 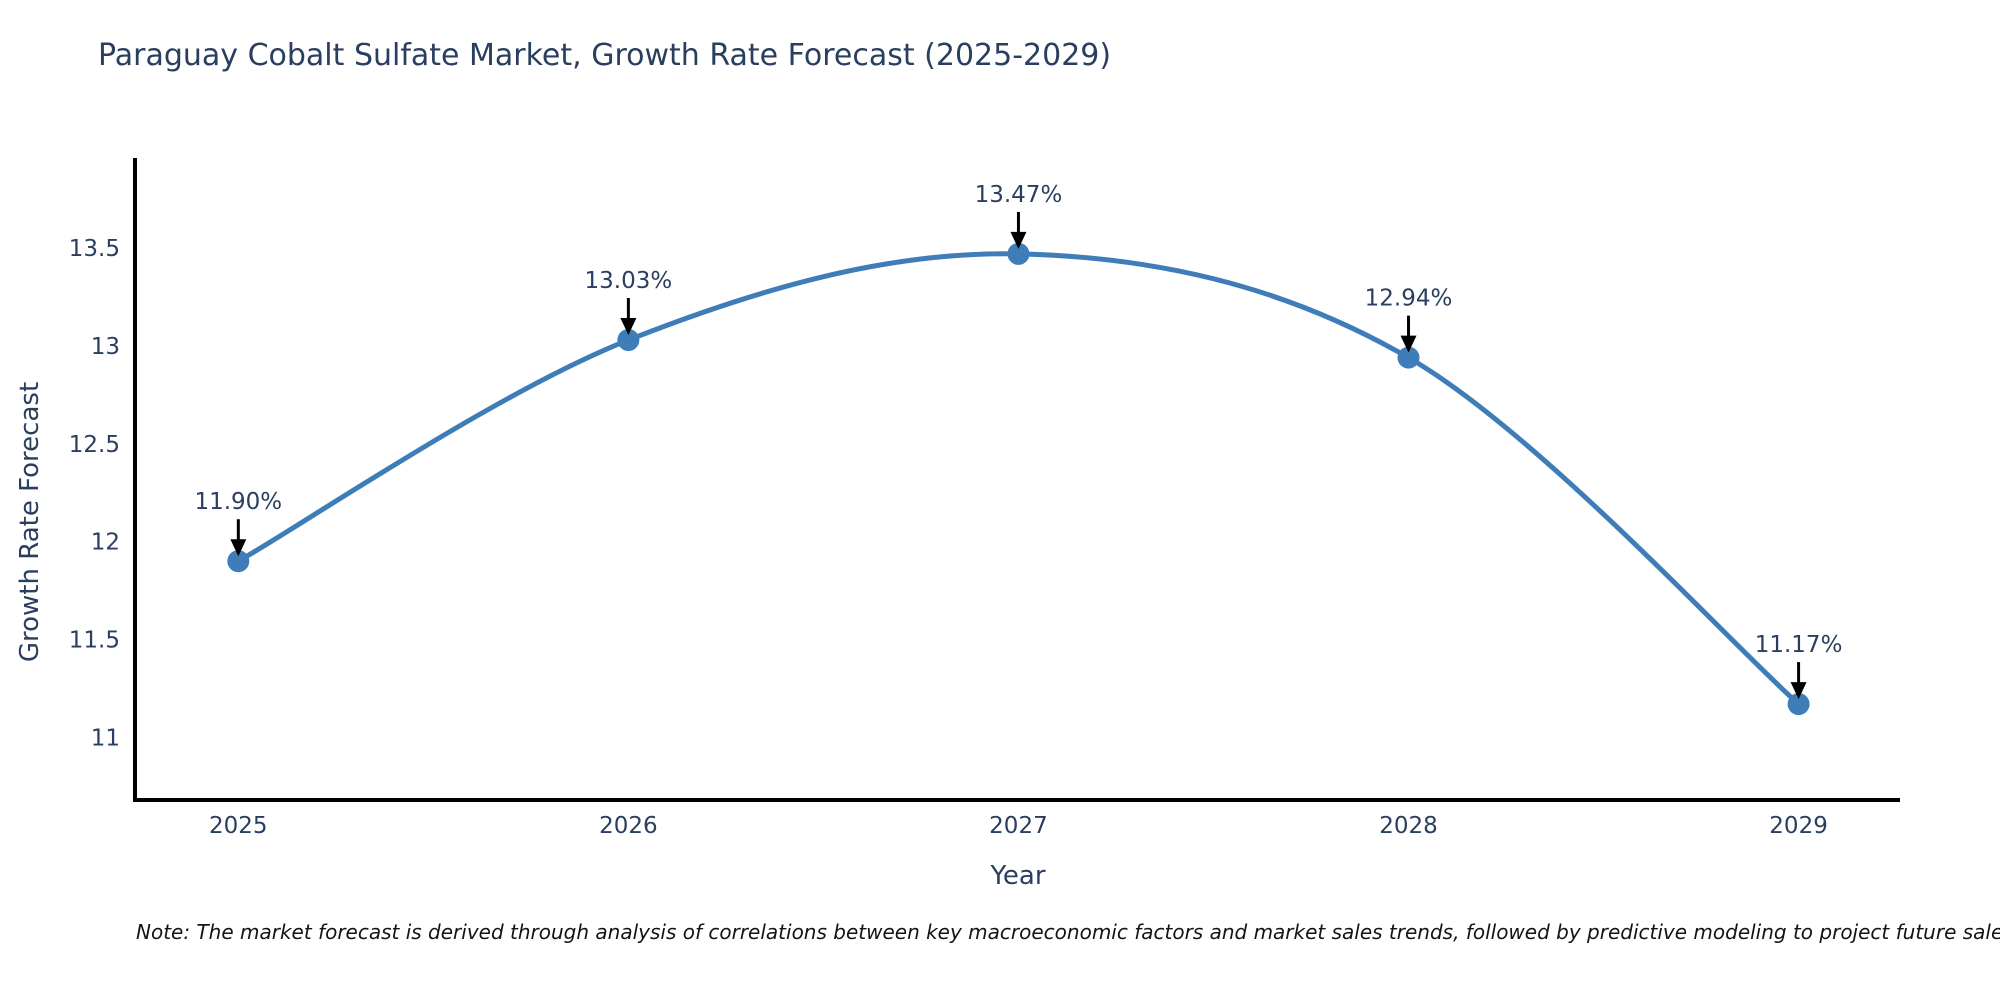 What do you see at coordinates (1019, 195) in the screenshot?
I see `annotation-label: 13.47%` at bounding box center [1019, 195].